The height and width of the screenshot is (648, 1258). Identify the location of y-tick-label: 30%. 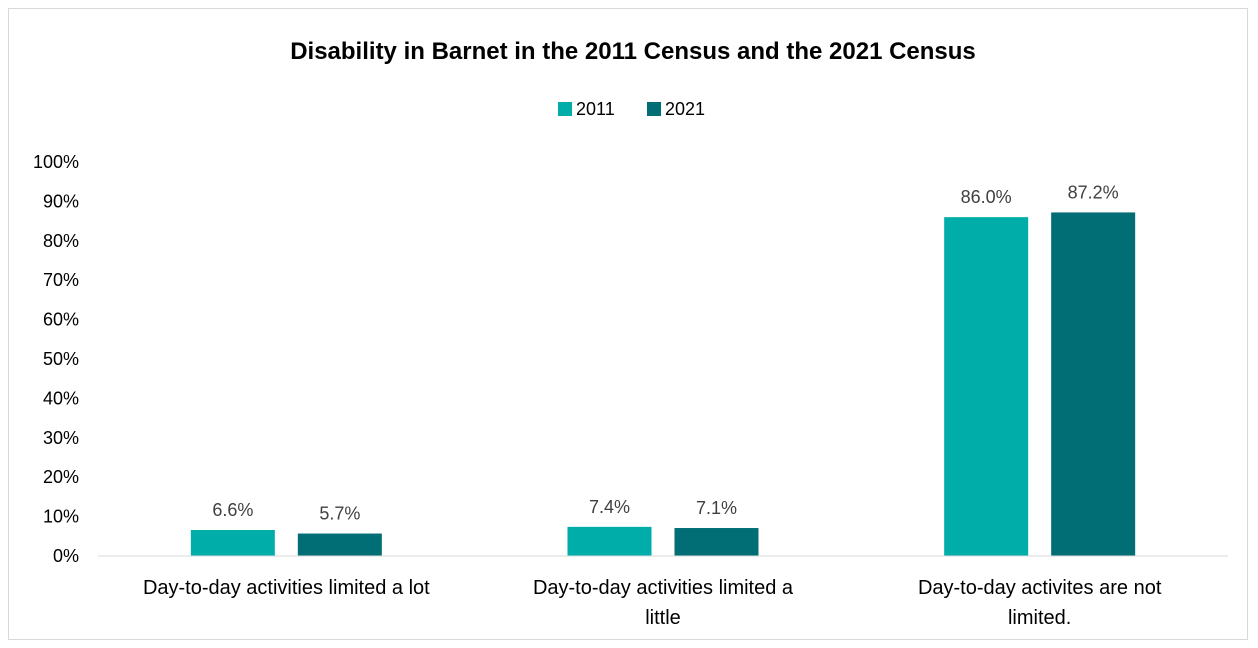
(61, 438).